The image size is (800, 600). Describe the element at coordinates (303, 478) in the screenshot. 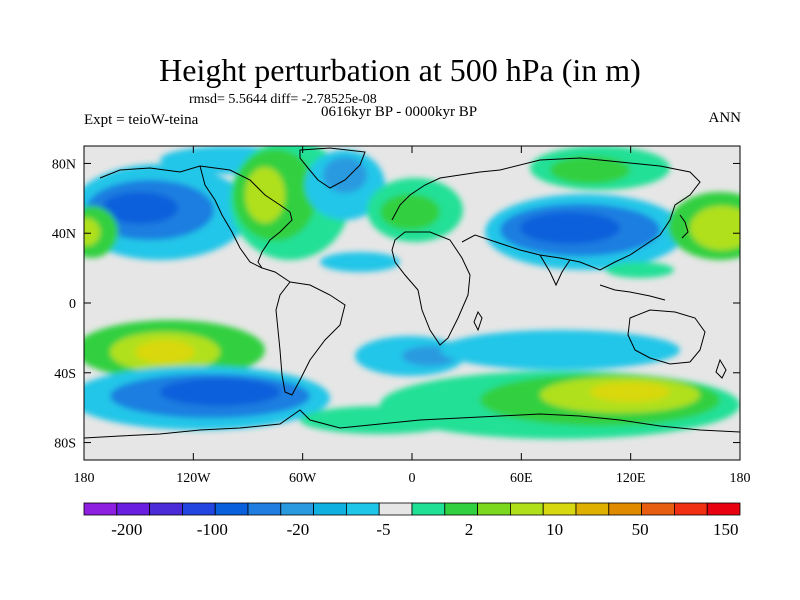

I see `lon-tick-label: 60W` at that location.